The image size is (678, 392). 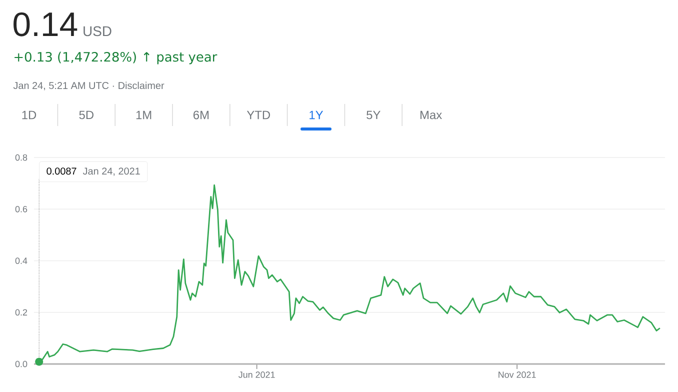 What do you see at coordinates (116, 58) in the screenshot?
I see `chart-subtitle: +0.13 (1,472.28%) ↑ past year` at bounding box center [116, 58].